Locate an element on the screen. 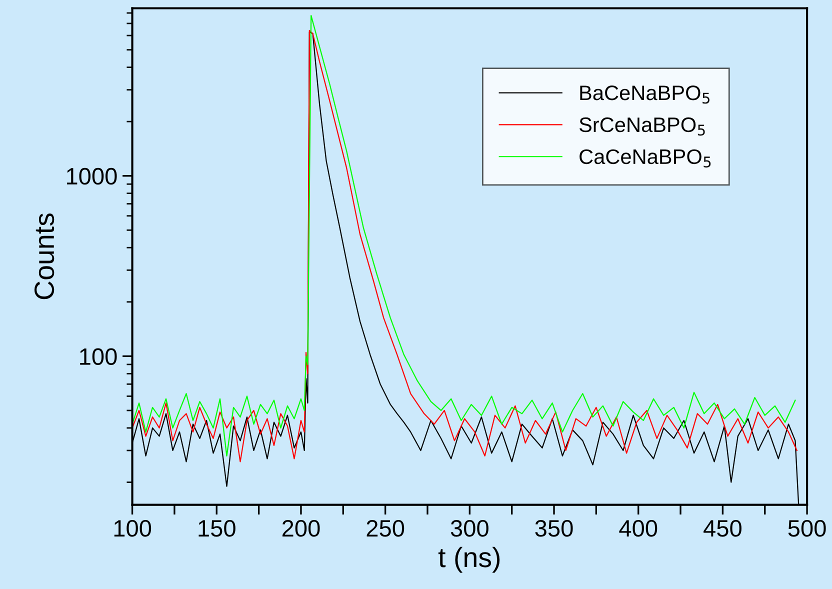 This screenshot has width=832, height=589. x-tick-label: 150 is located at coordinates (217, 528).